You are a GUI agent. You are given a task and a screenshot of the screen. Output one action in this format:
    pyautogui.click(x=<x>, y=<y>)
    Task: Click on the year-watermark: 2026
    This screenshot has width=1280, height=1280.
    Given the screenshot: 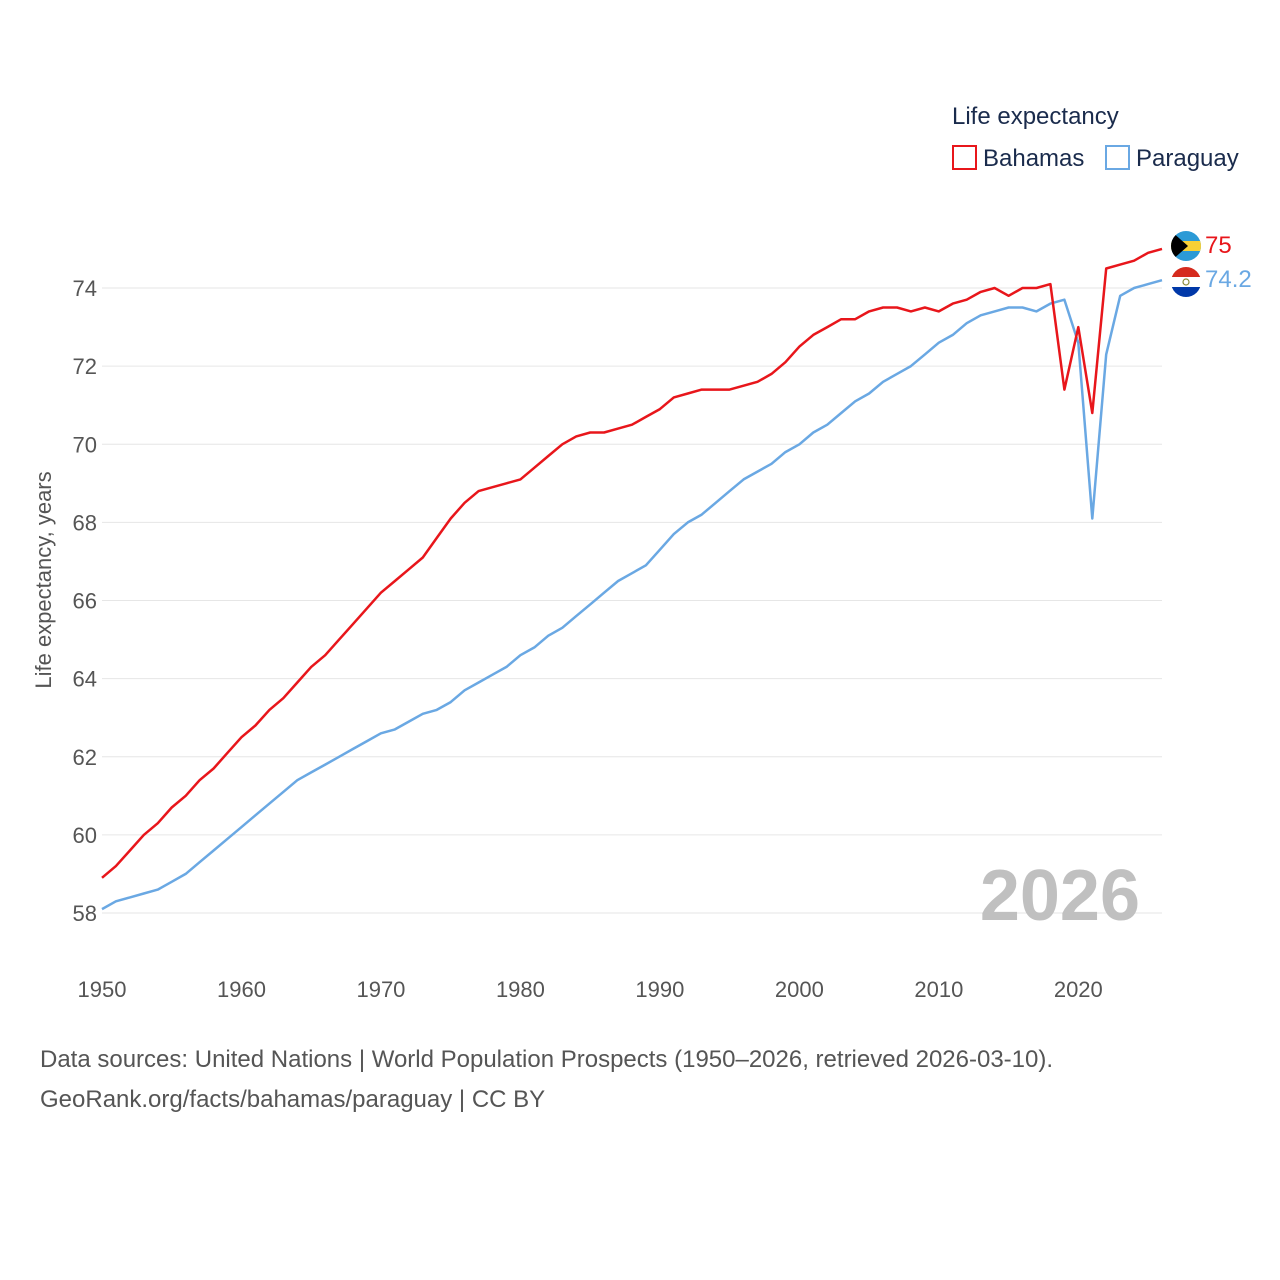 What is the action you would take?
    pyautogui.click(x=1060, y=896)
    